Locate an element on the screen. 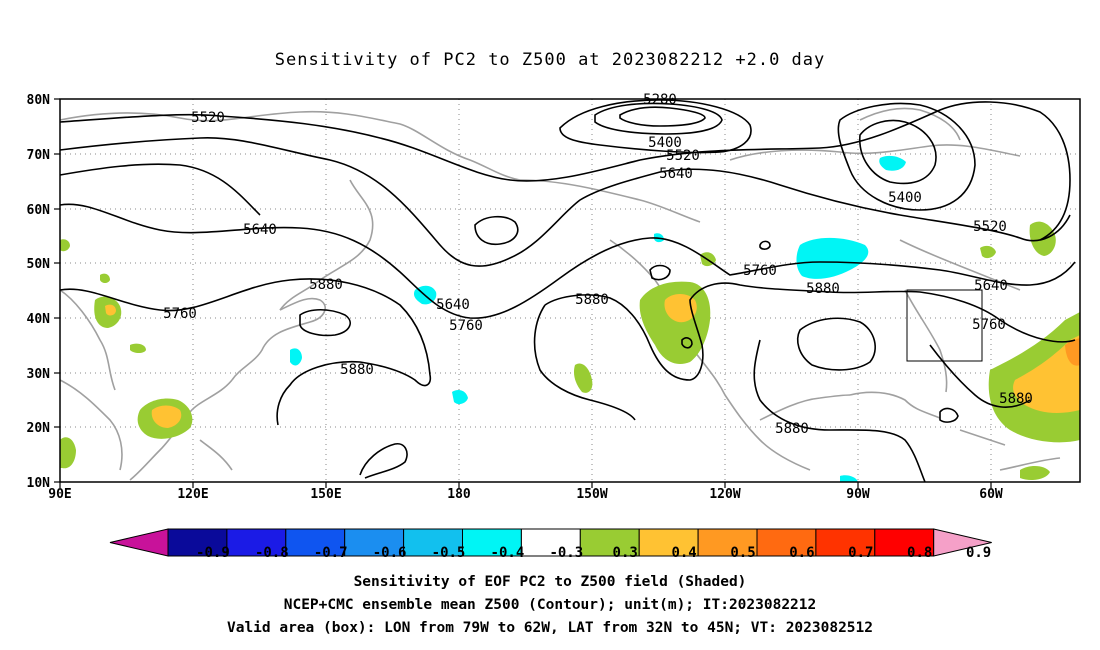 The height and width of the screenshot is (650, 1100). valid-area-box is located at coordinates (944, 325).